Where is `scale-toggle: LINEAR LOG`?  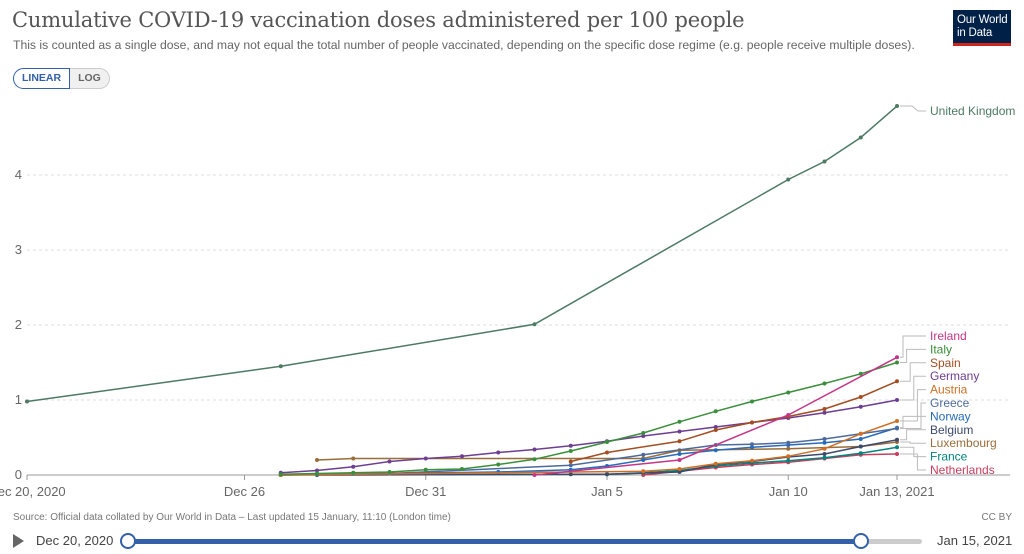 scale-toggle: LINEAR LOG is located at coordinates (61, 78).